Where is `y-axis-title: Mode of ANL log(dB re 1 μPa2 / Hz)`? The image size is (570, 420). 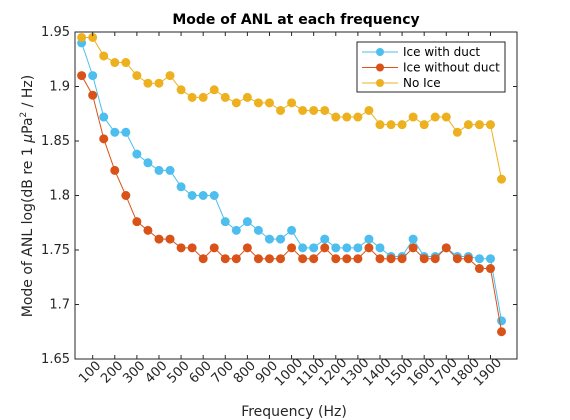
y-axis-title: Mode of ANL log(dB re 1 μPa2 / Hz) is located at coordinates (27, 196).